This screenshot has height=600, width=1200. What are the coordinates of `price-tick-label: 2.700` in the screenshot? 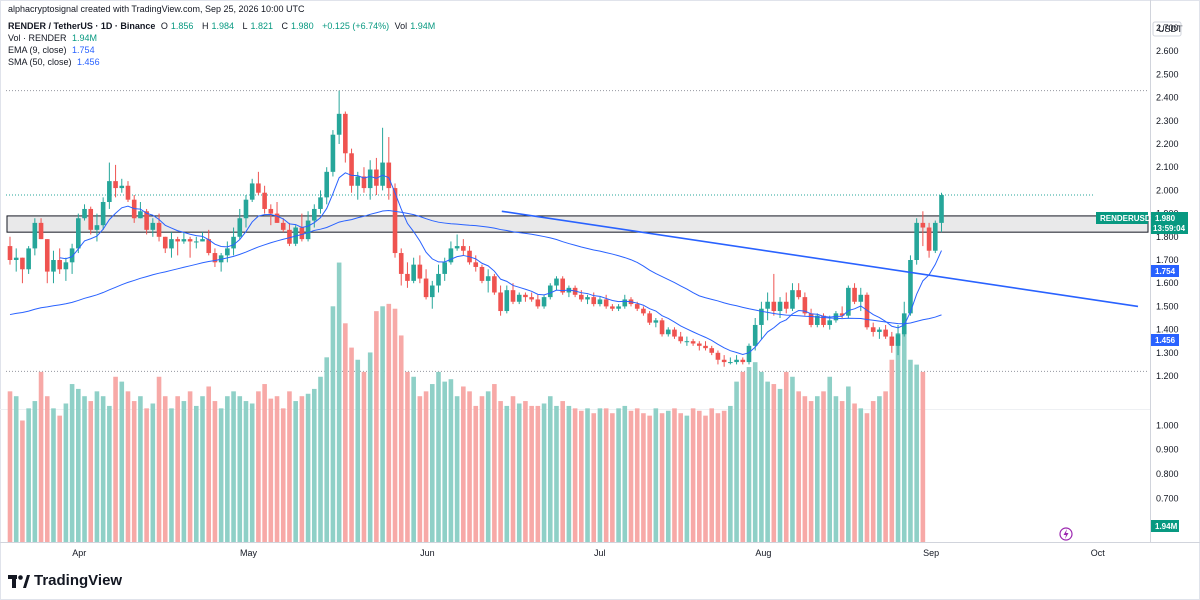 It's located at (1167, 28).